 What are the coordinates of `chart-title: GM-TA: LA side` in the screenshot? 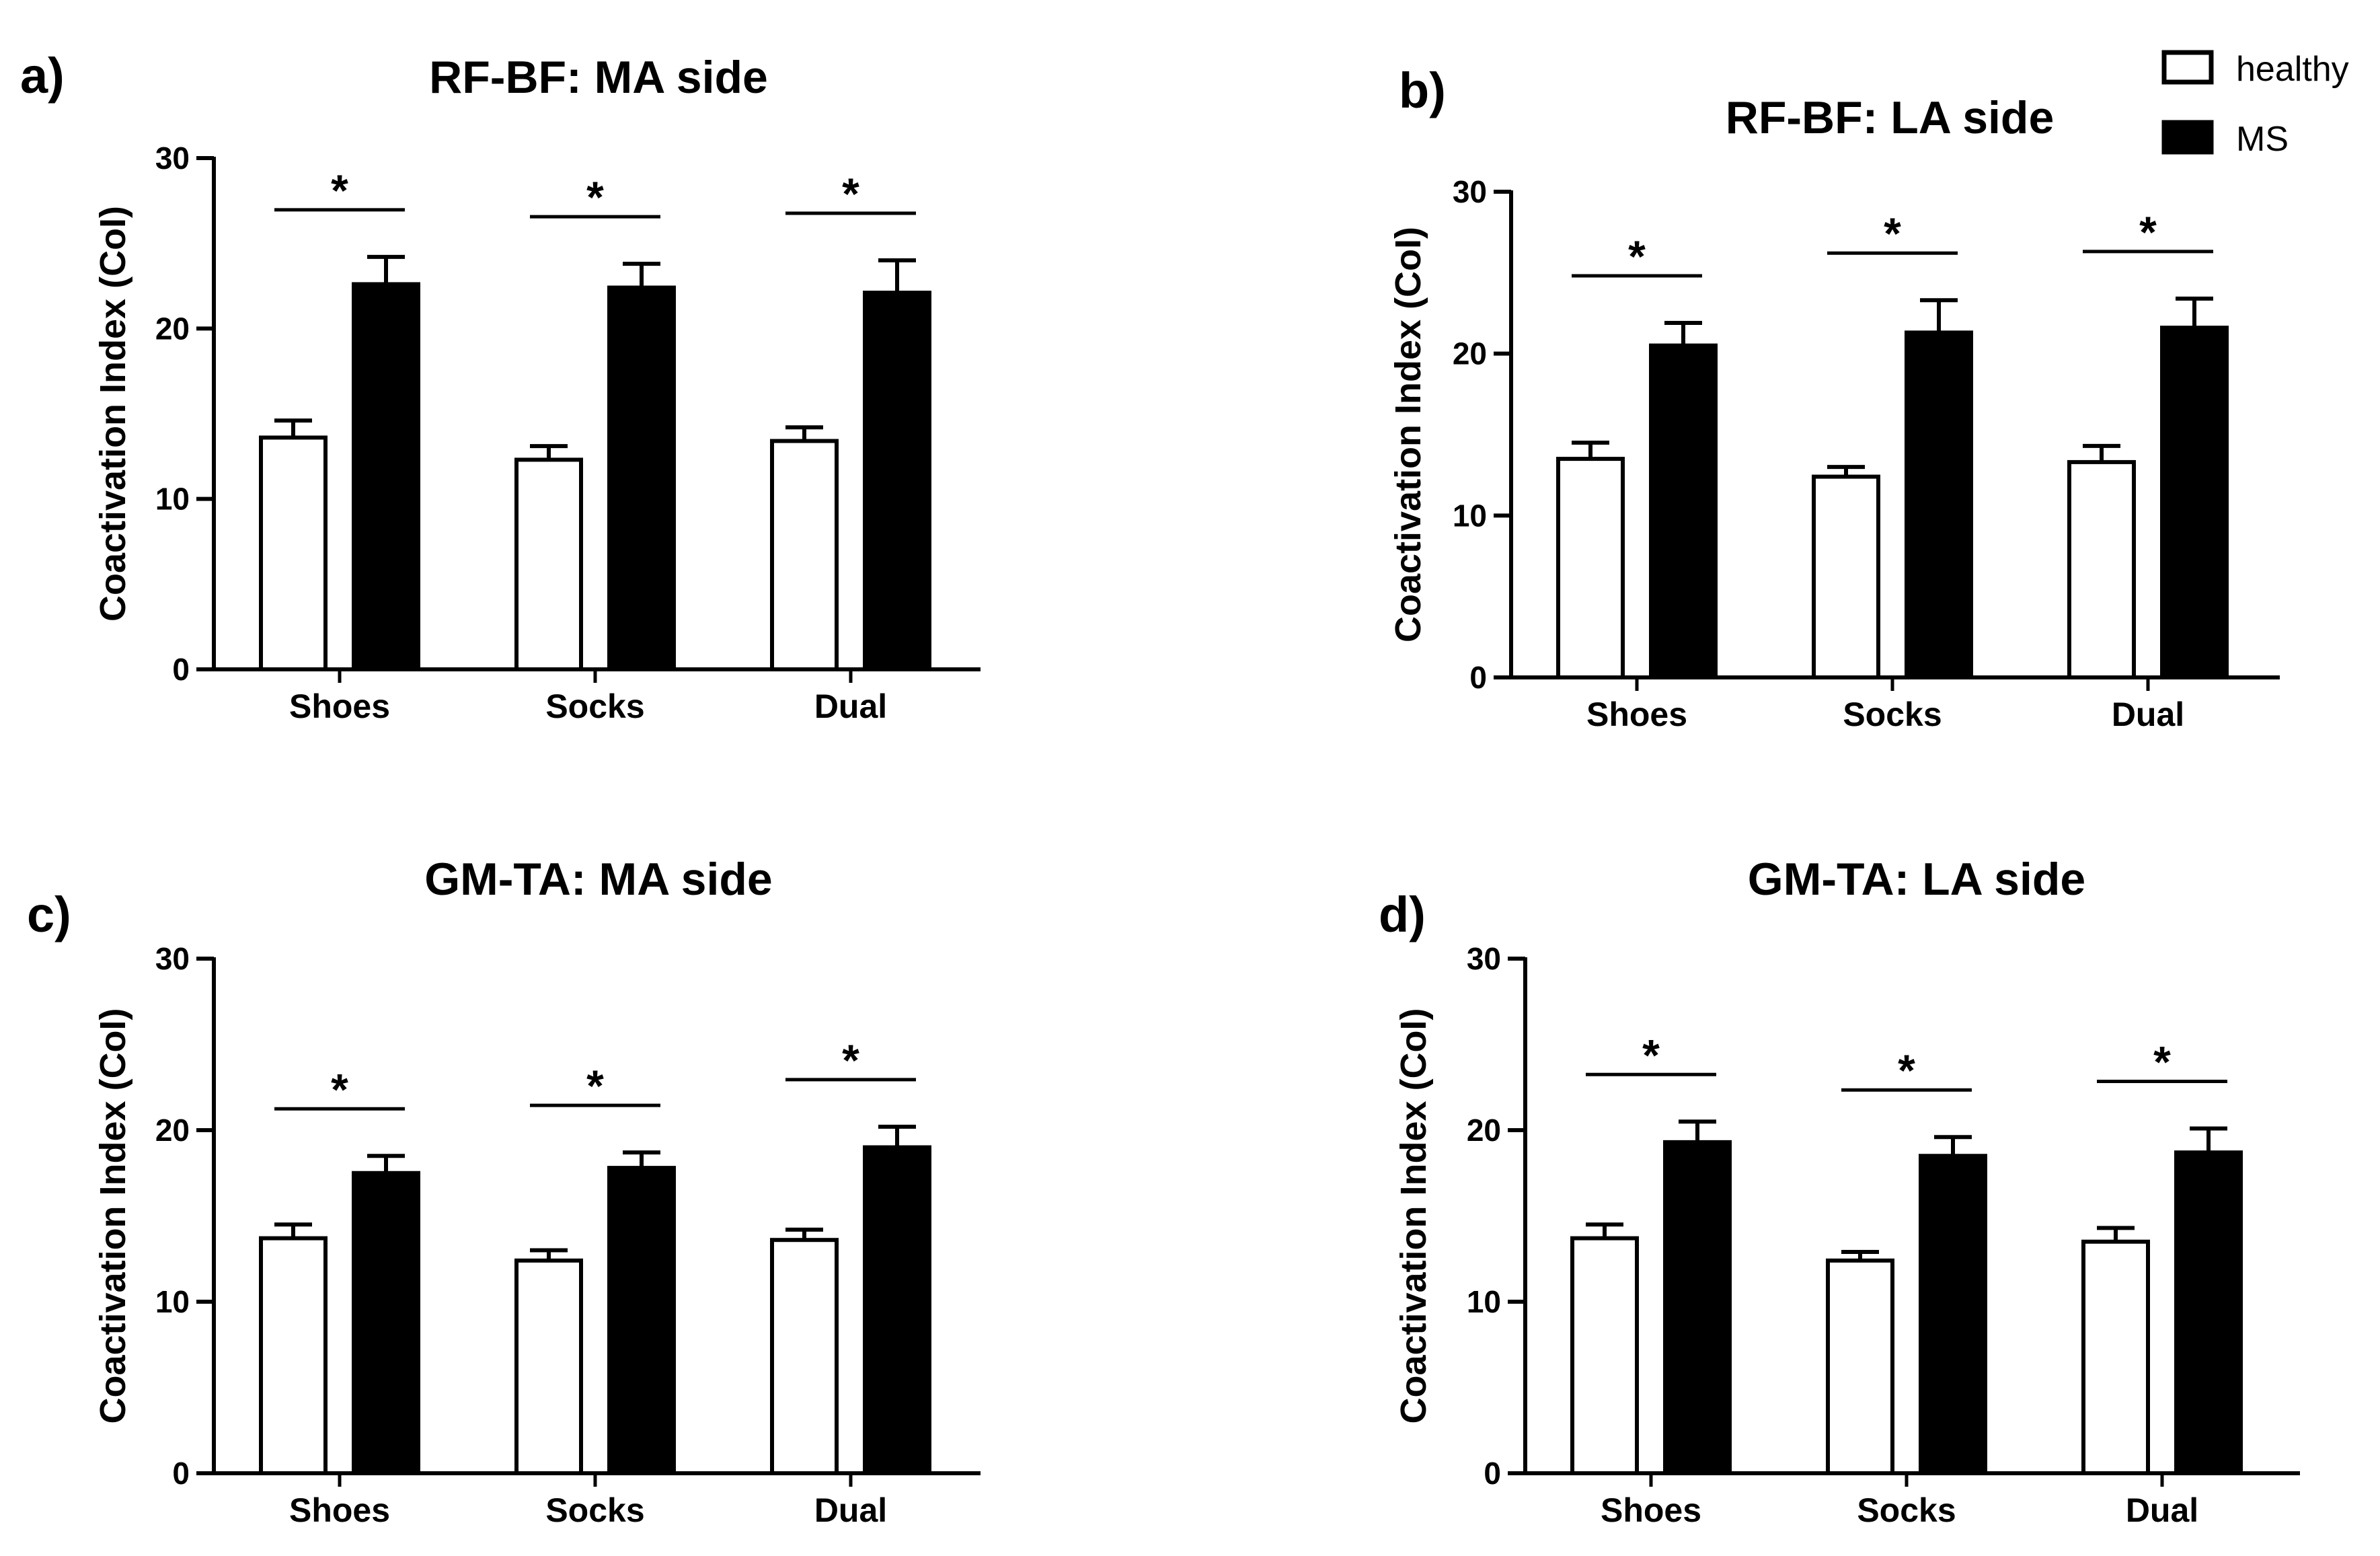 It's located at (1916, 879).